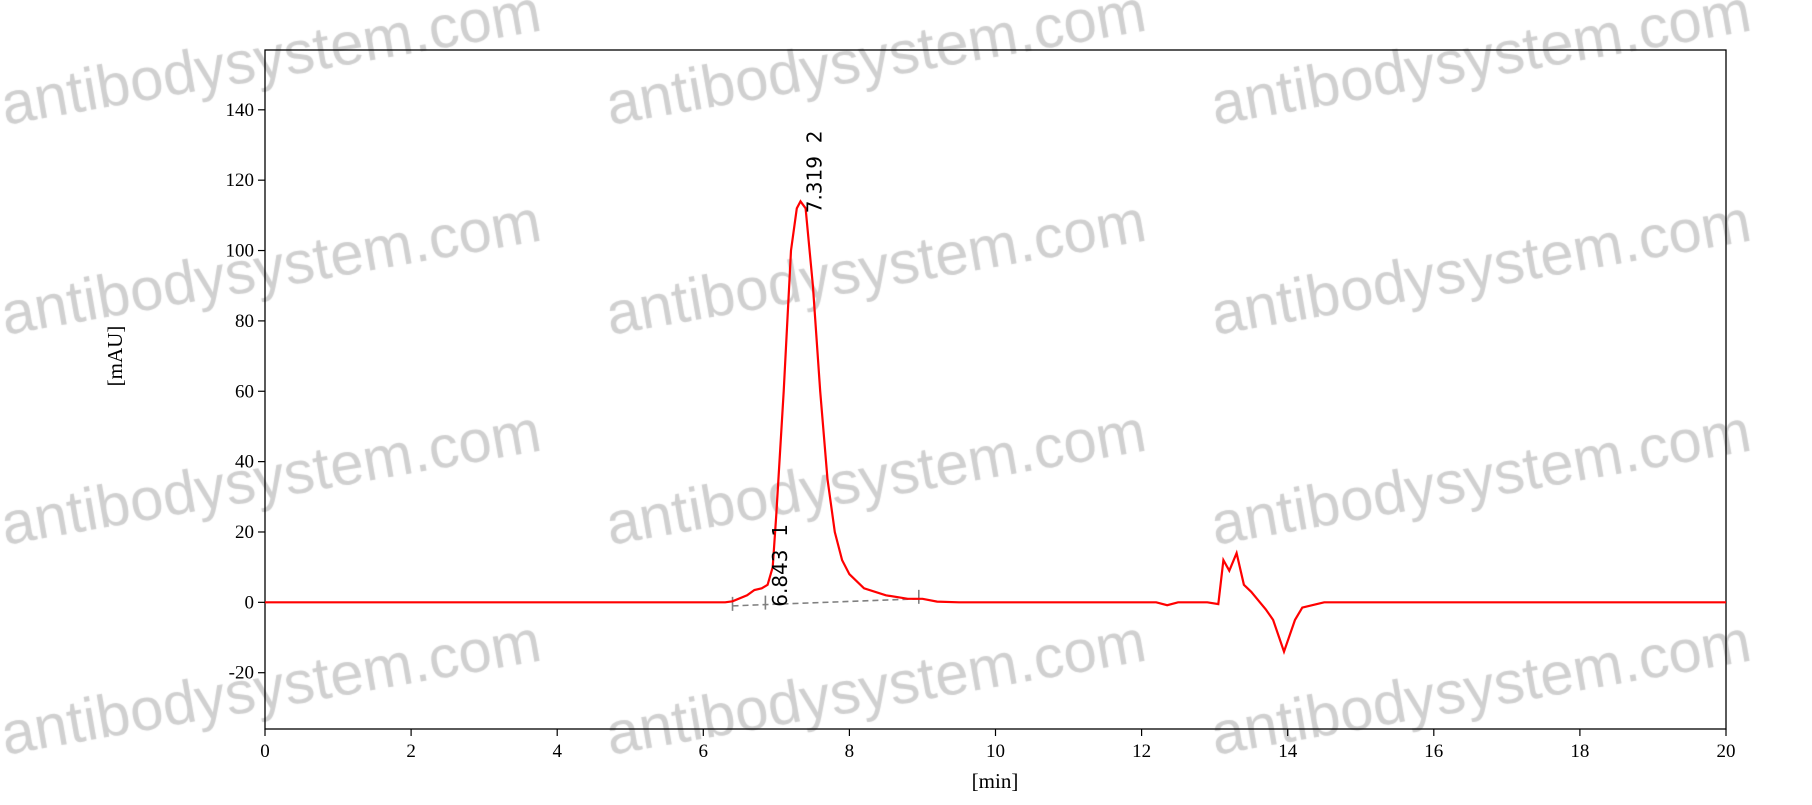 Image resolution: width=1812 pixels, height=805 pixels. What do you see at coordinates (250, 602) in the screenshot?
I see `y-tick-label: 0` at bounding box center [250, 602].